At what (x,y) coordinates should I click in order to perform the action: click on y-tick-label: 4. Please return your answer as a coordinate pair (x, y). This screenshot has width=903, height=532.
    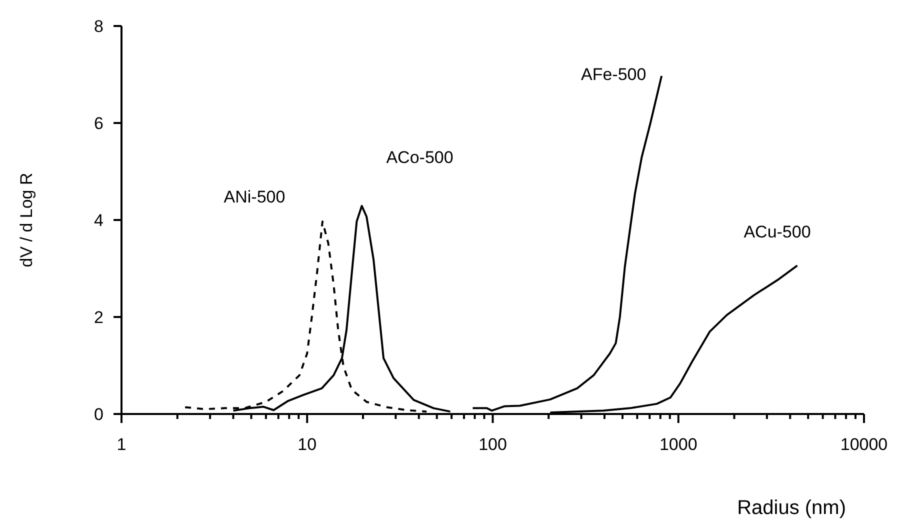
    Looking at the image, I should click on (99, 220).